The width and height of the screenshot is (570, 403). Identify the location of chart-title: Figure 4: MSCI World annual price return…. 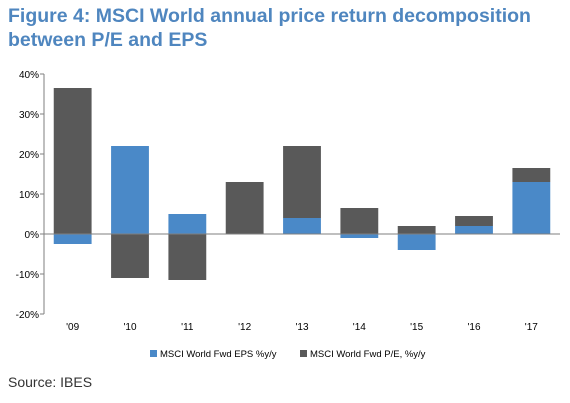
(269, 28).